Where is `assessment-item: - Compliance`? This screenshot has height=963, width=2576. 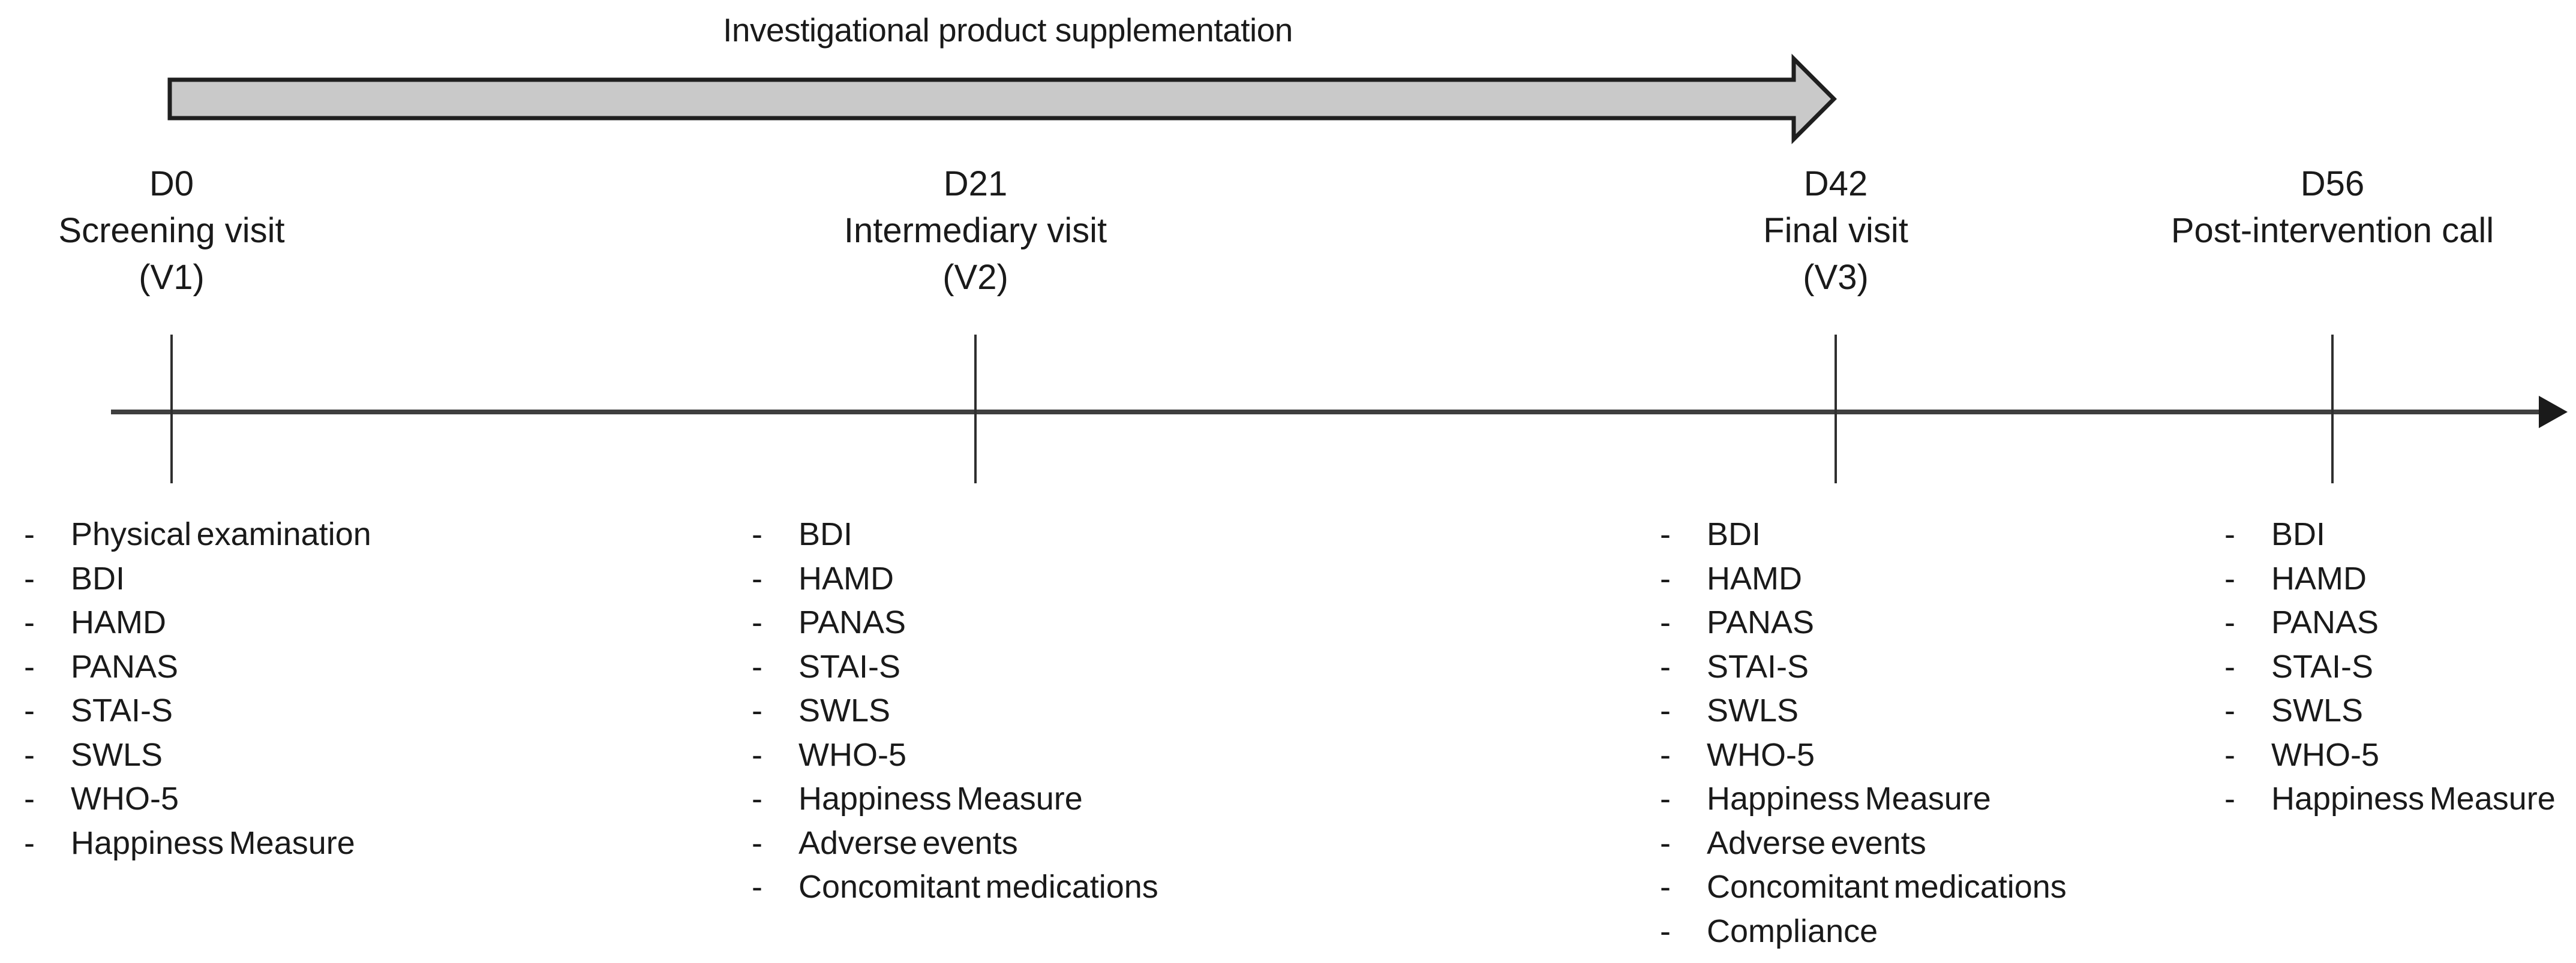 assessment-item: - Compliance is located at coordinates (1864, 932).